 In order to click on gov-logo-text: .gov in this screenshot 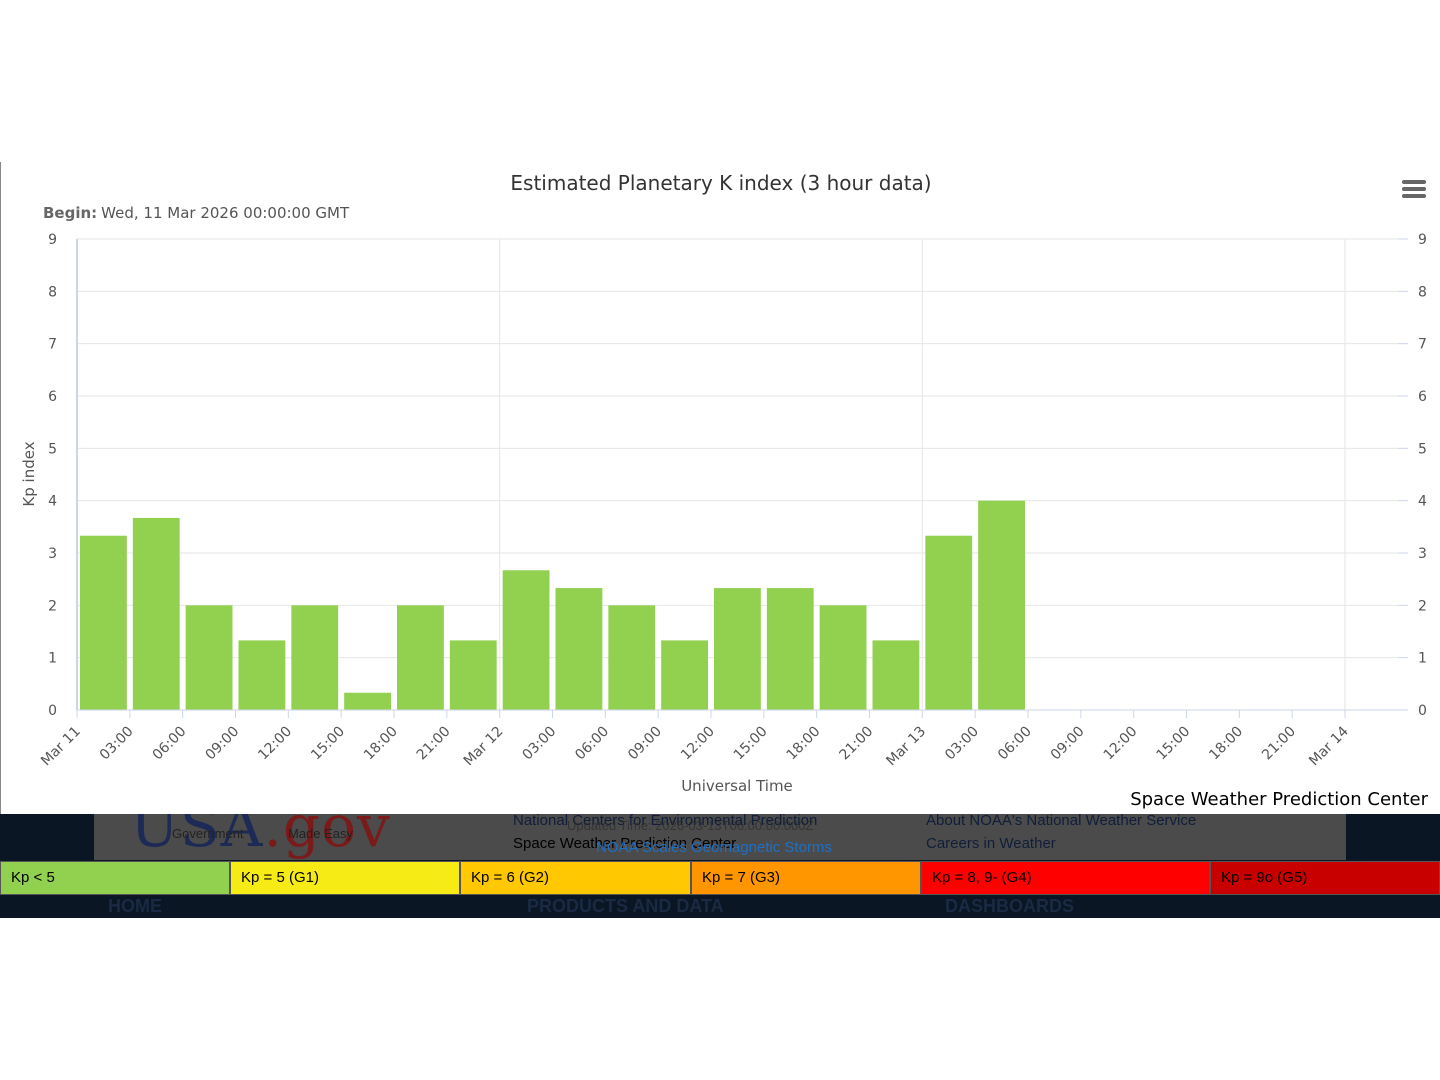, I will do `click(327, 837)`.